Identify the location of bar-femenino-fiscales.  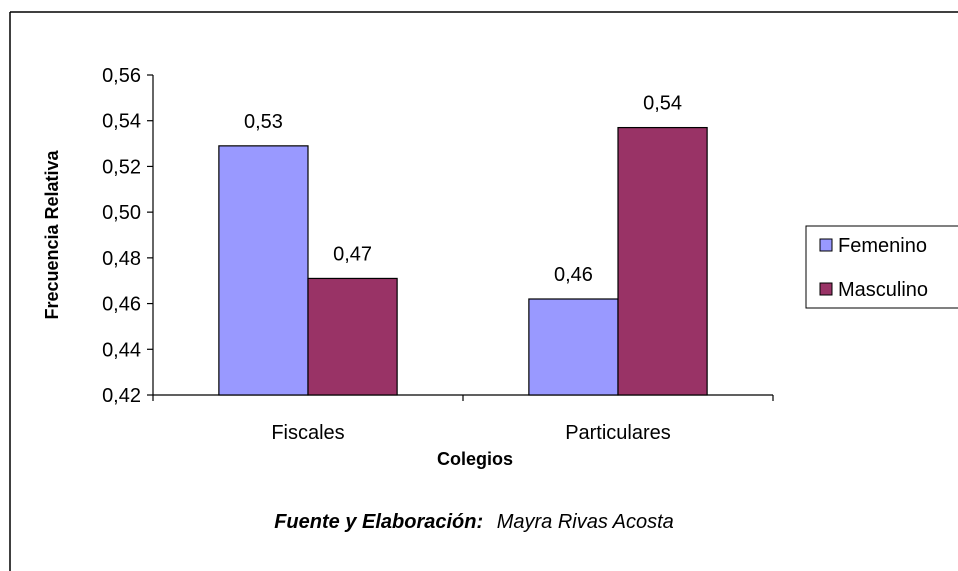
(263, 270).